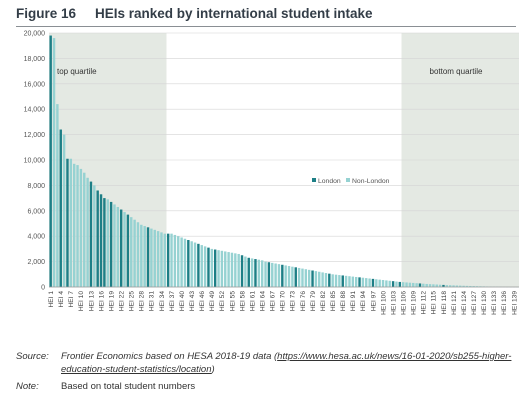 The image size is (526, 402). Describe the element at coordinates (35, 135) in the screenshot. I see `y-tick-label: 12,000` at that location.